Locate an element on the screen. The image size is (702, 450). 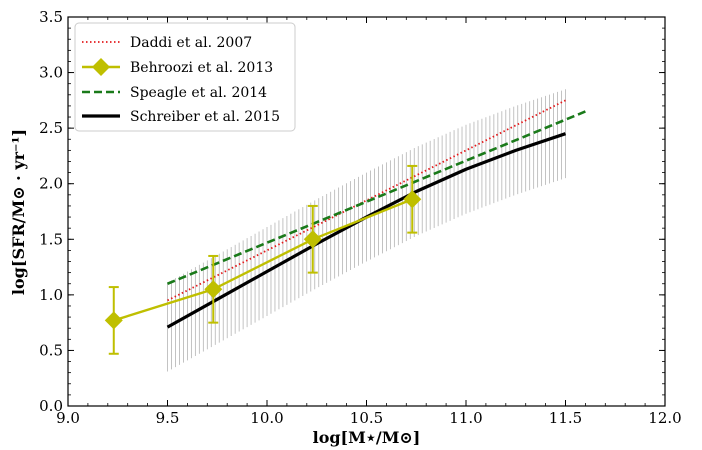
legend-box is located at coordinates (185, 77).